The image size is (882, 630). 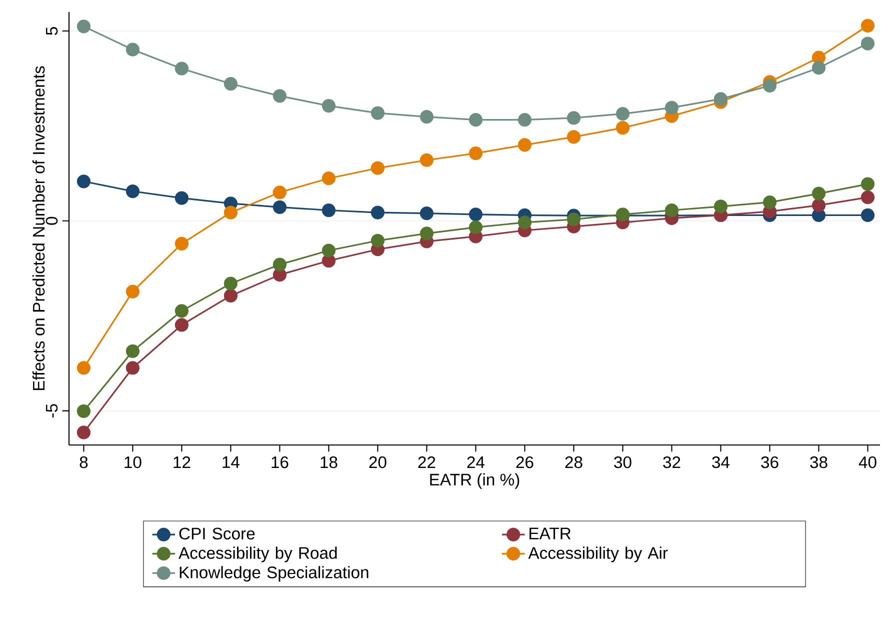 I want to click on x-tick-label: 40, so click(x=867, y=462).